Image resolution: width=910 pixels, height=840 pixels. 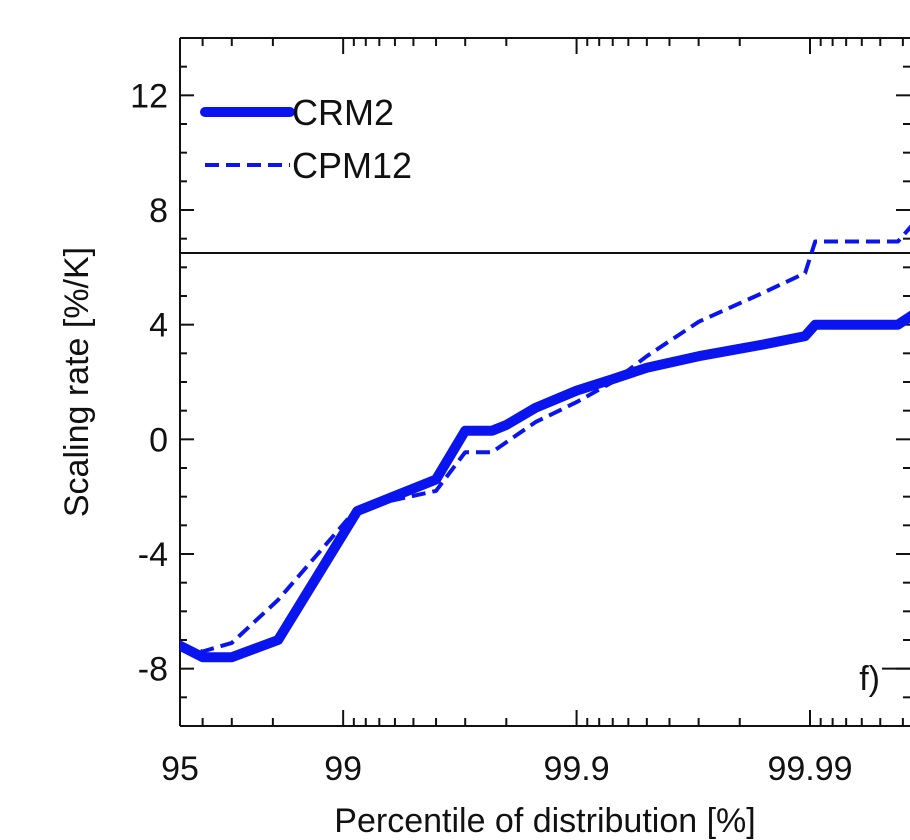 I want to click on panel-label: f), so click(x=869, y=679).